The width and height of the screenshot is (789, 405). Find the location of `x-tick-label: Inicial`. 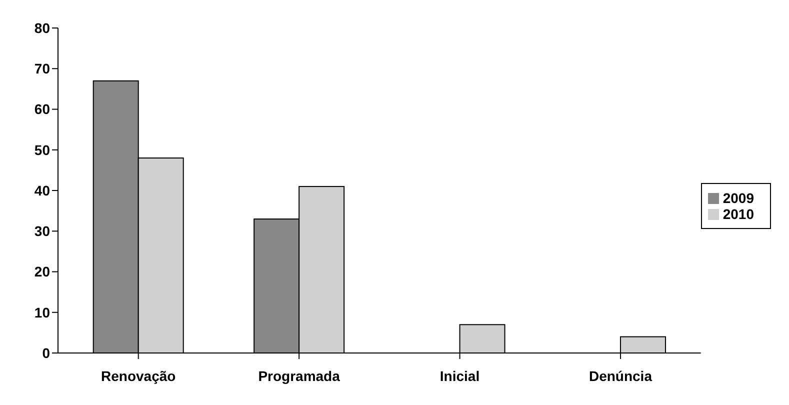

x-tick-label: Inicial is located at coordinates (460, 376).